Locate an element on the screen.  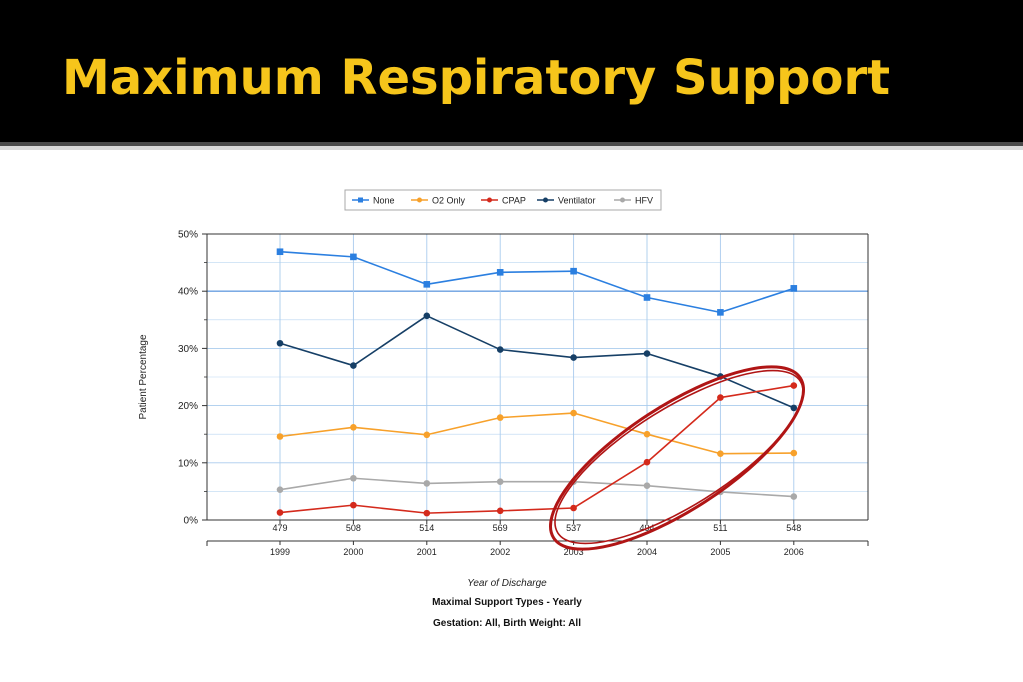
x-tick-label: 2003 is located at coordinates (574, 552).